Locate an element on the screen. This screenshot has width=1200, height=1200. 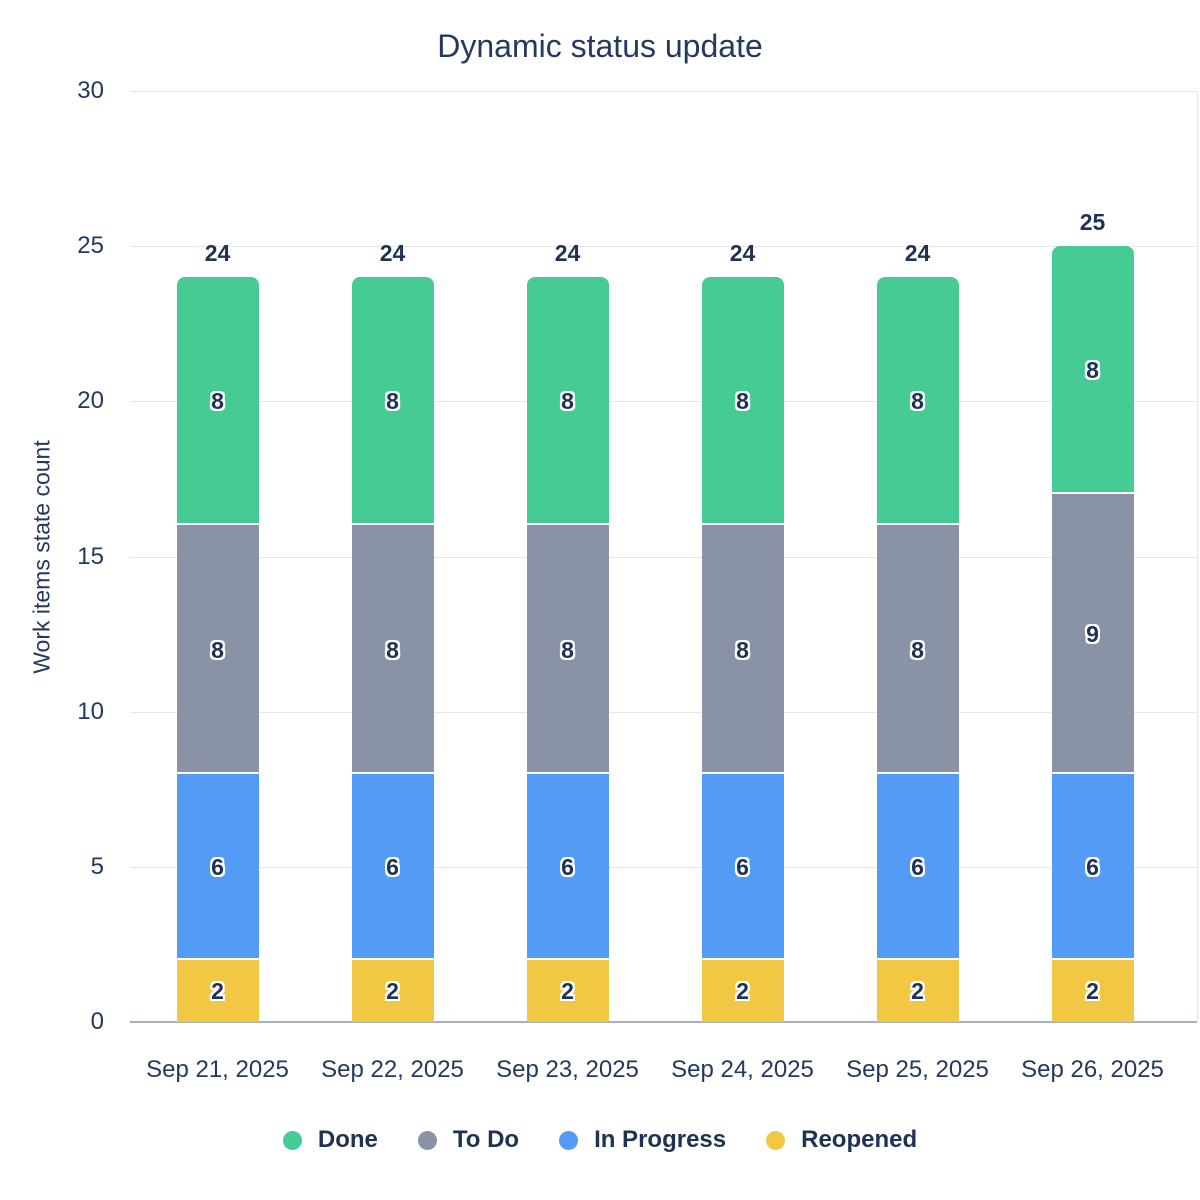
legend-label: Reopened is located at coordinates (859, 1139).